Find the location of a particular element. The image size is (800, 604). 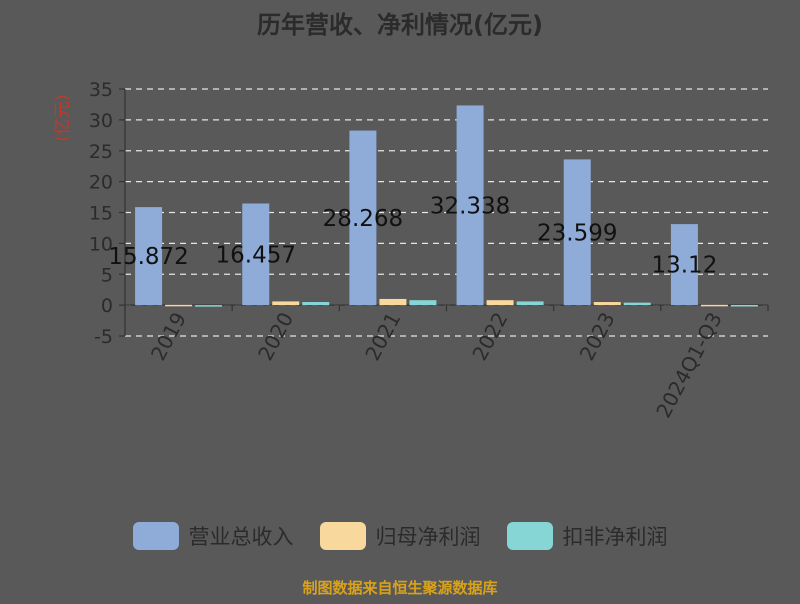

y-tick-label: 5 is located at coordinates (107, 275).